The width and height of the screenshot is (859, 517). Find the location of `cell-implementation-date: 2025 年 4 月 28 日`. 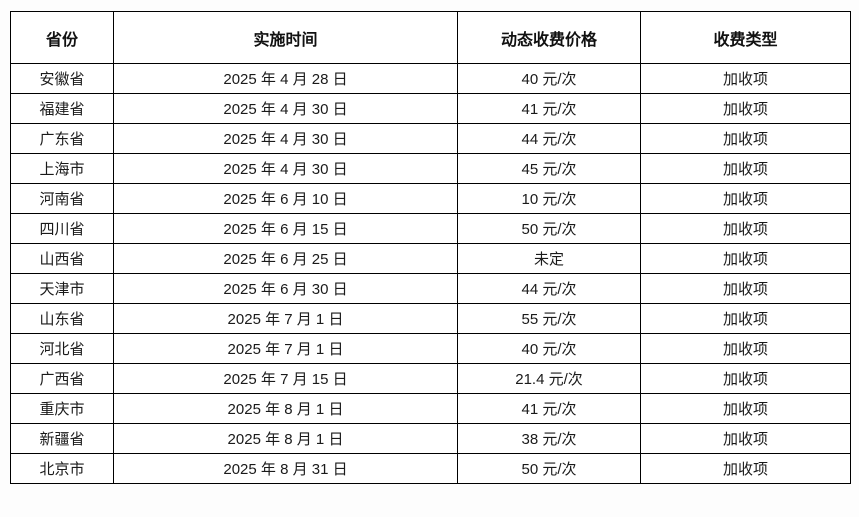

cell-implementation-date: 2025 年 4 月 28 日 is located at coordinates (285, 78).